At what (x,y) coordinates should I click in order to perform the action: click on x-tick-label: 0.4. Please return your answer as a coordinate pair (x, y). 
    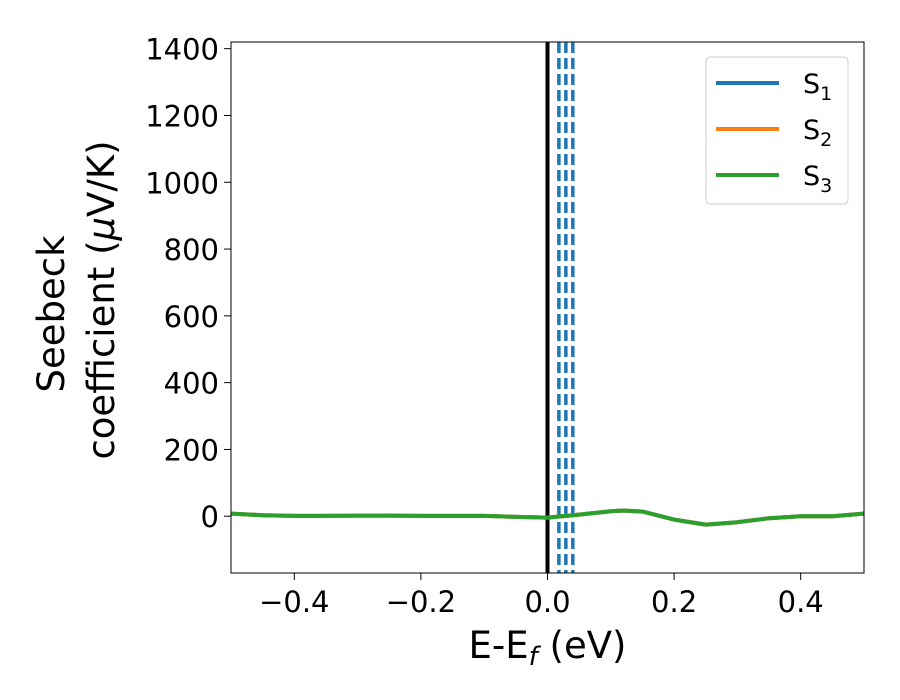
    Looking at the image, I should click on (801, 602).